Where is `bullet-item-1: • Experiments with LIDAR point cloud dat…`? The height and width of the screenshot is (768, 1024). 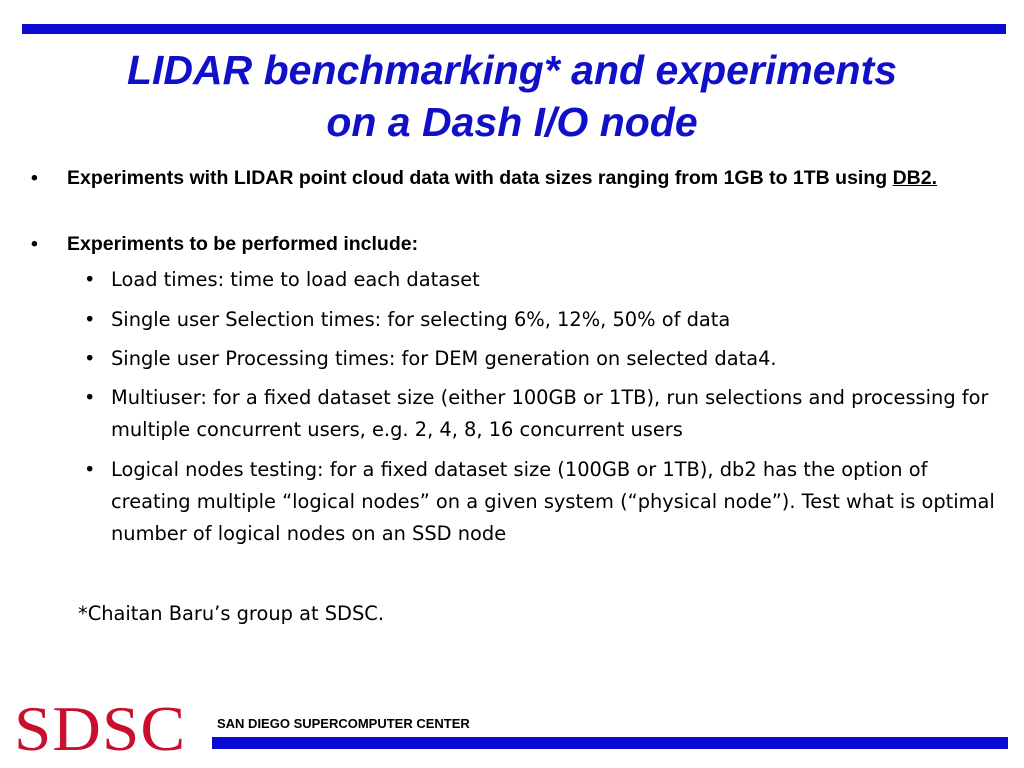 bullet-item-1: • Experiments with LIDAR point cloud dat… is located at coordinates (511, 178).